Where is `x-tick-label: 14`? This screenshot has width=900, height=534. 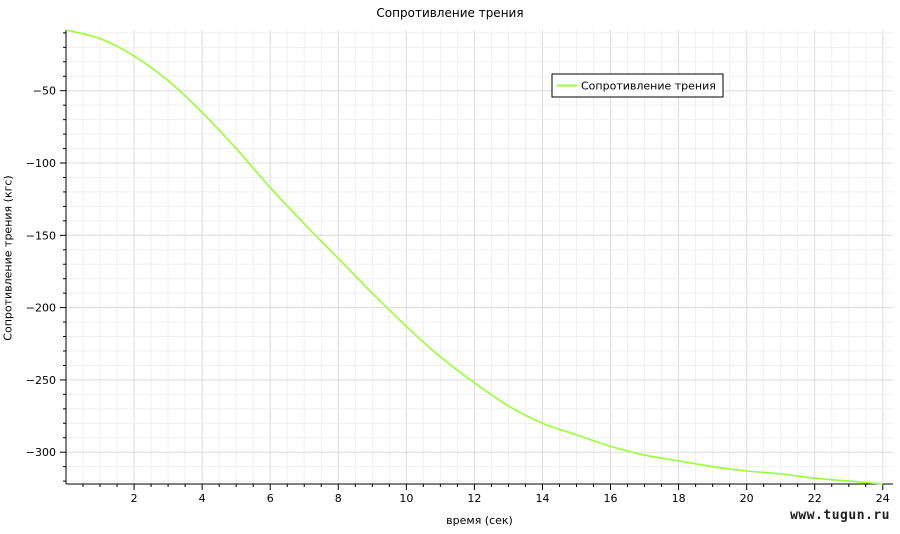
x-tick-label: 14 is located at coordinates (542, 498).